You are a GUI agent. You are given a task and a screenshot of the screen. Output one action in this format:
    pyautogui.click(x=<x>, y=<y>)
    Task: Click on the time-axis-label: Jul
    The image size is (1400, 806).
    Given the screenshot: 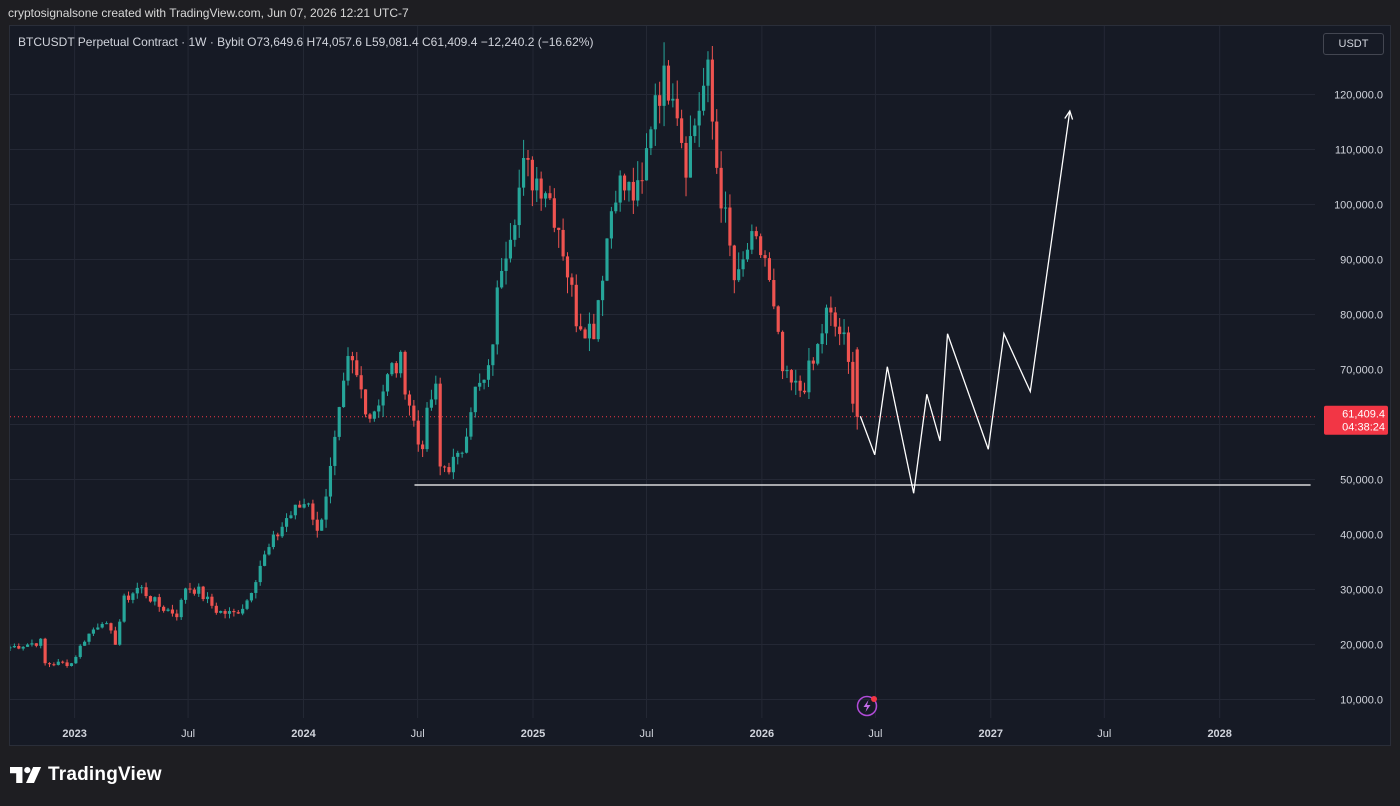 What is the action you would take?
    pyautogui.click(x=418, y=734)
    